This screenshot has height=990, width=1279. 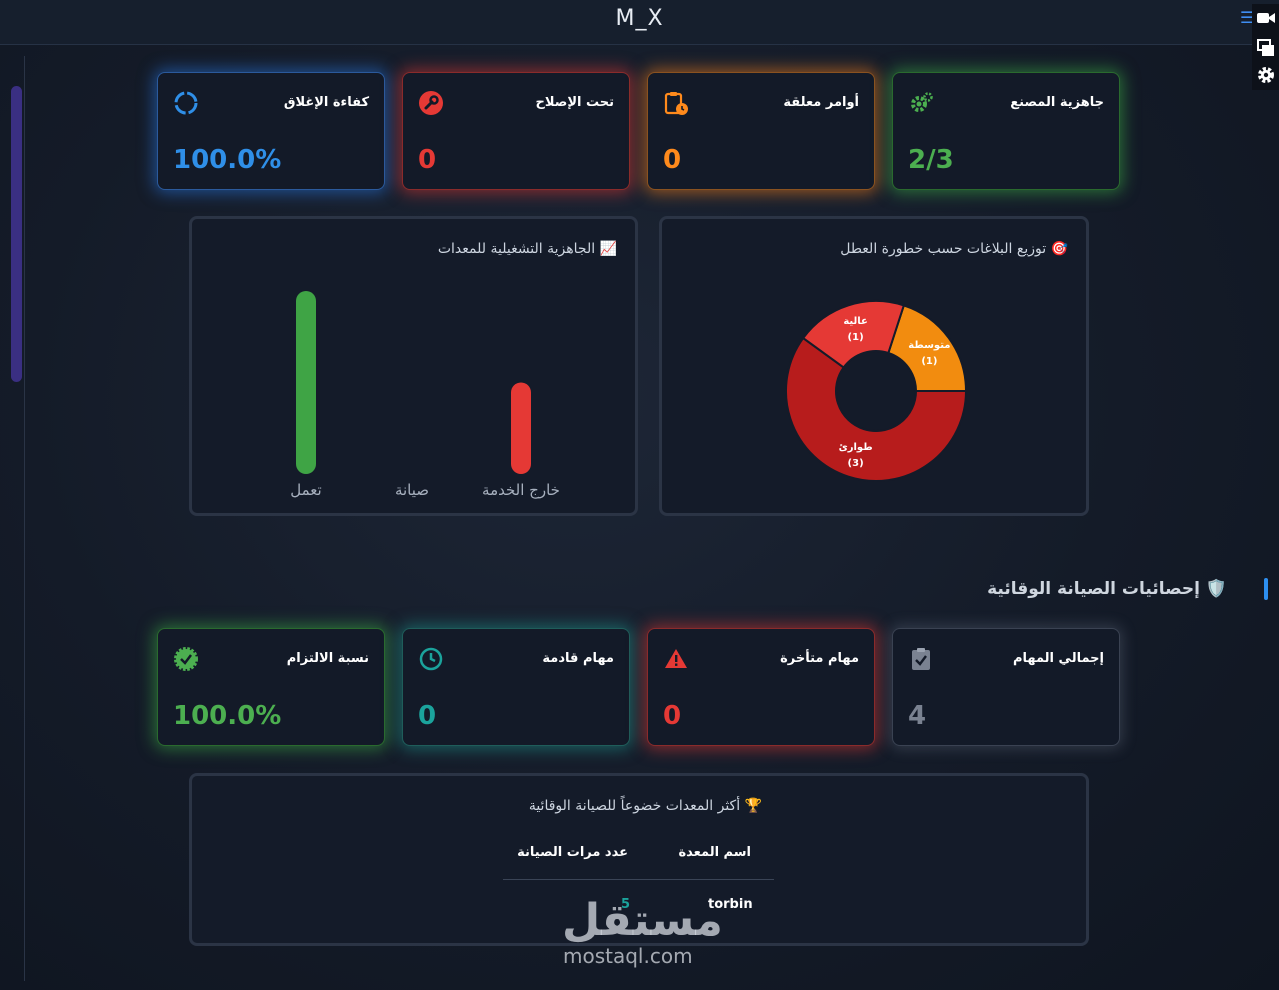 What do you see at coordinates (761, 131) in the screenshot?
I see `kpi-pending-orders-card: أوامر معلقة 0` at bounding box center [761, 131].